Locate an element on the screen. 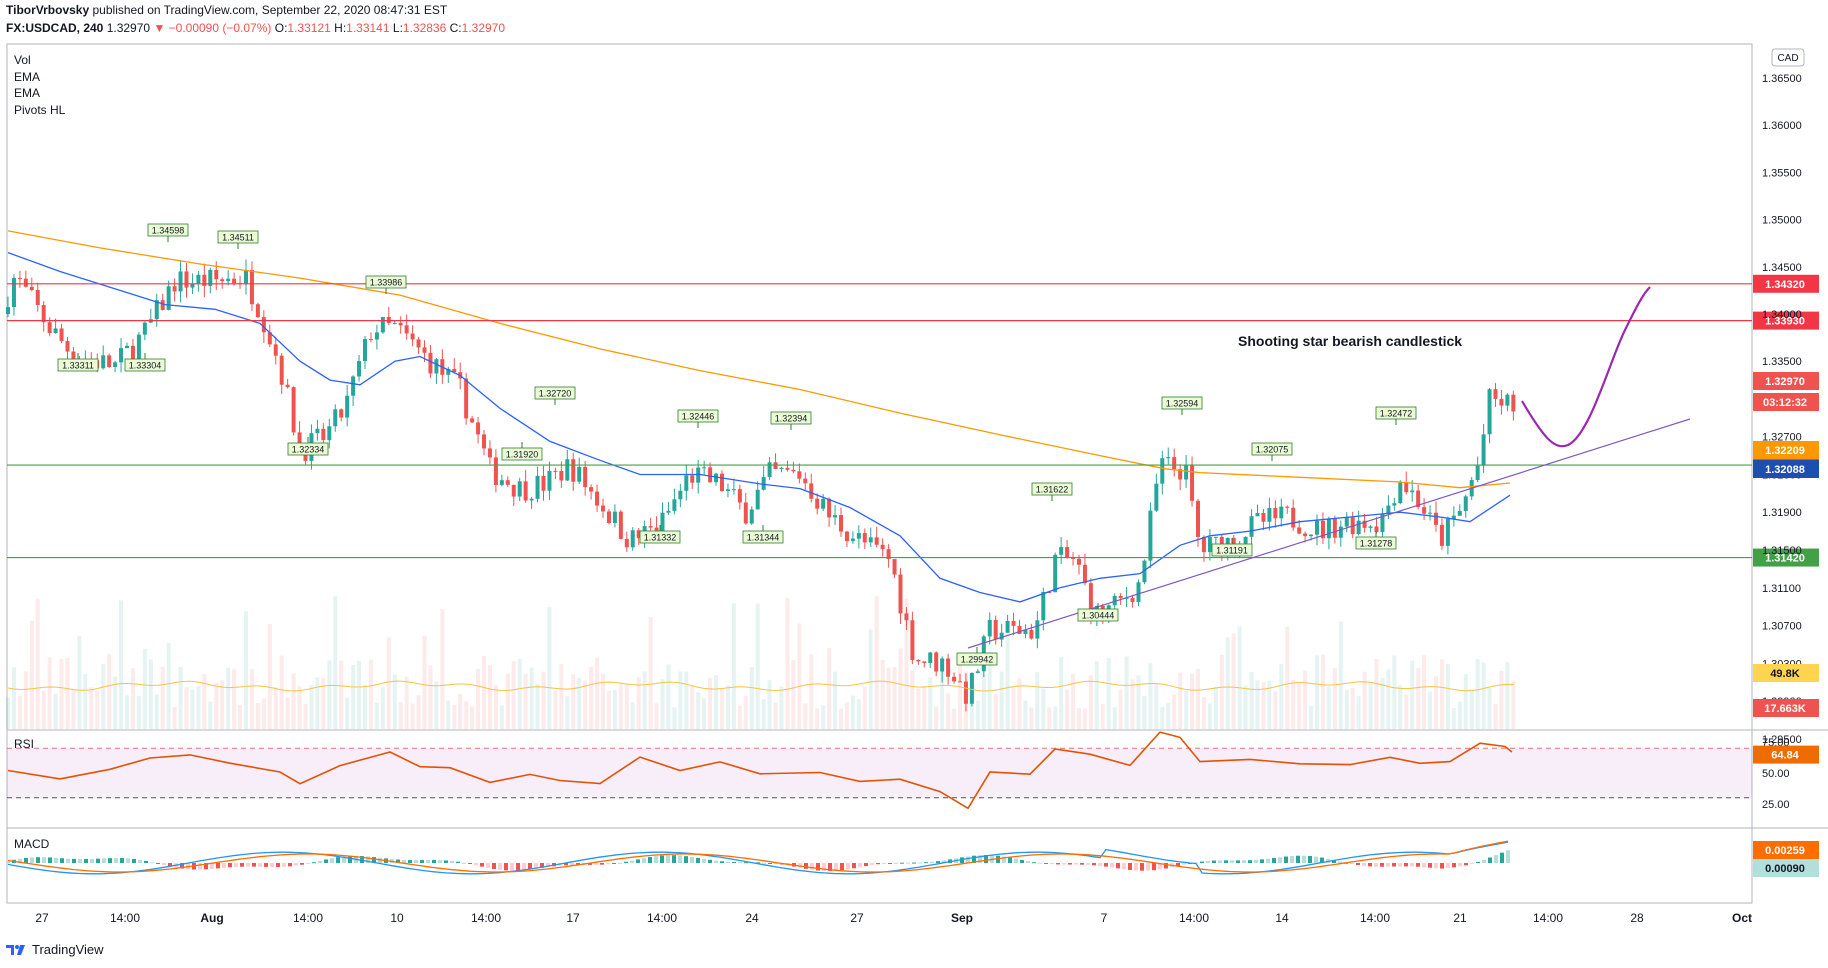 The width and height of the screenshot is (1828, 968). tradingview-brand: TradingView is located at coordinates (68, 949).